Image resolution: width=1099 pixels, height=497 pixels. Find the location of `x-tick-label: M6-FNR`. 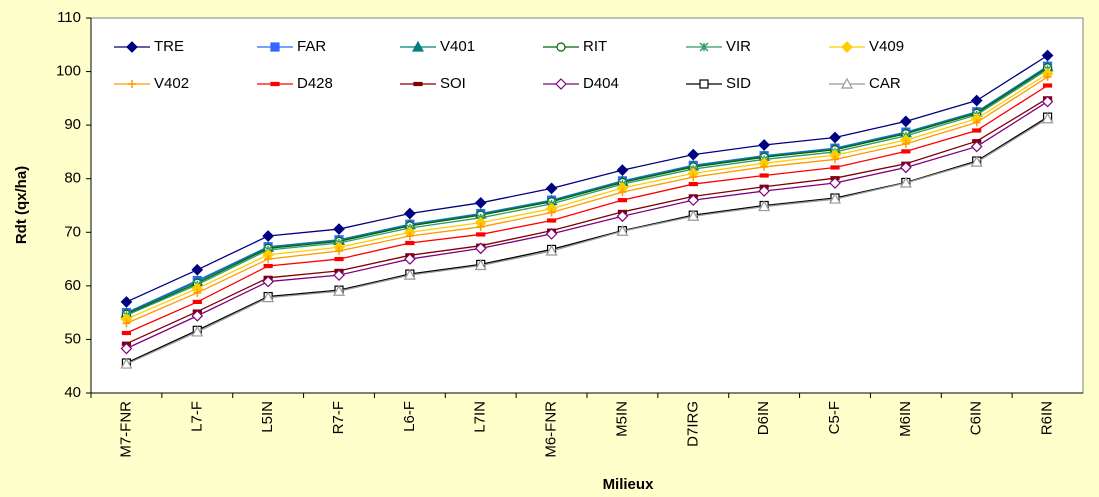

x-tick-label: M6-FNR is located at coordinates (551, 429).